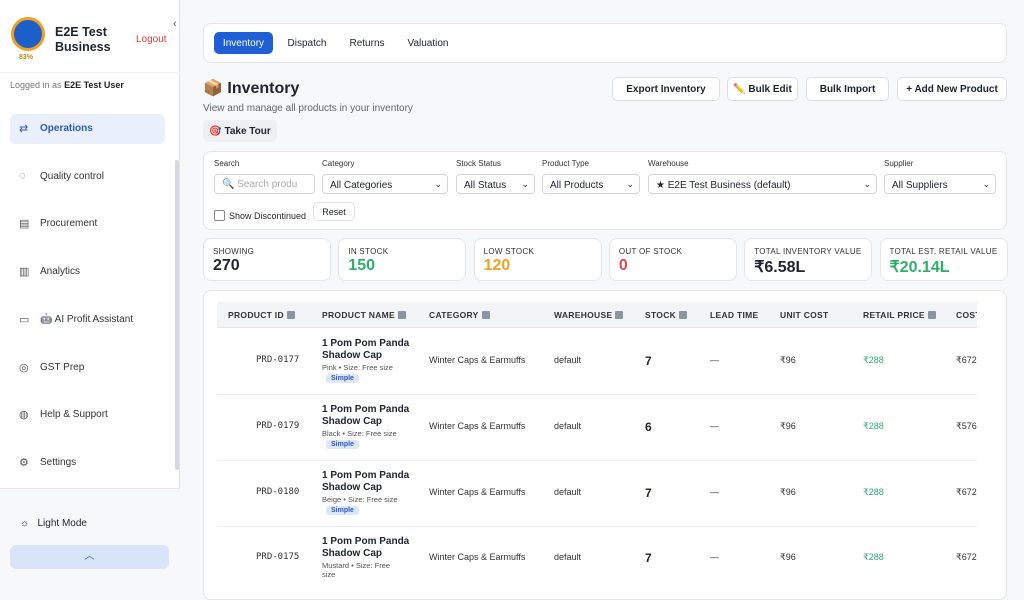  I want to click on nav-item: ⇄ Operations, so click(87, 129).